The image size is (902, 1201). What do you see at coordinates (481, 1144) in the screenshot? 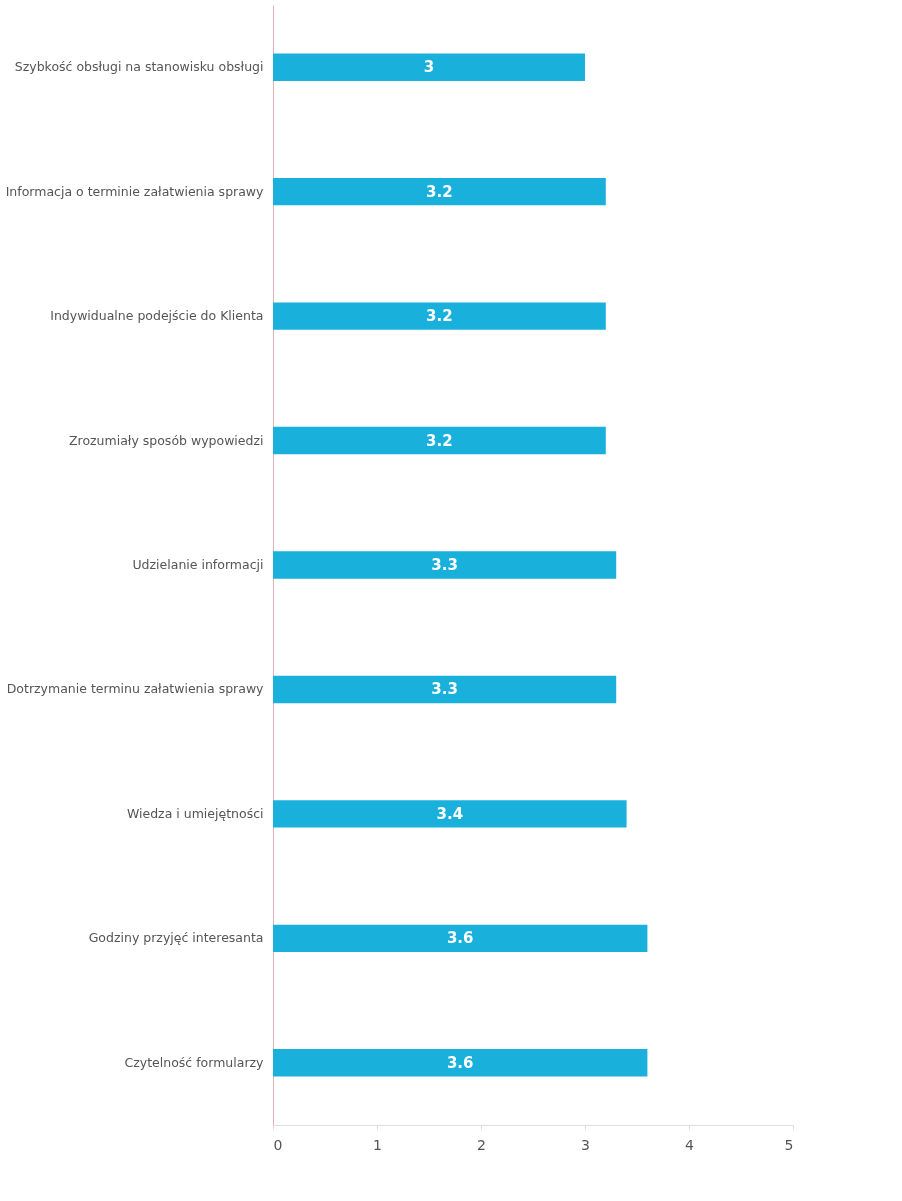
I see `x-tick-label: 2` at bounding box center [481, 1144].